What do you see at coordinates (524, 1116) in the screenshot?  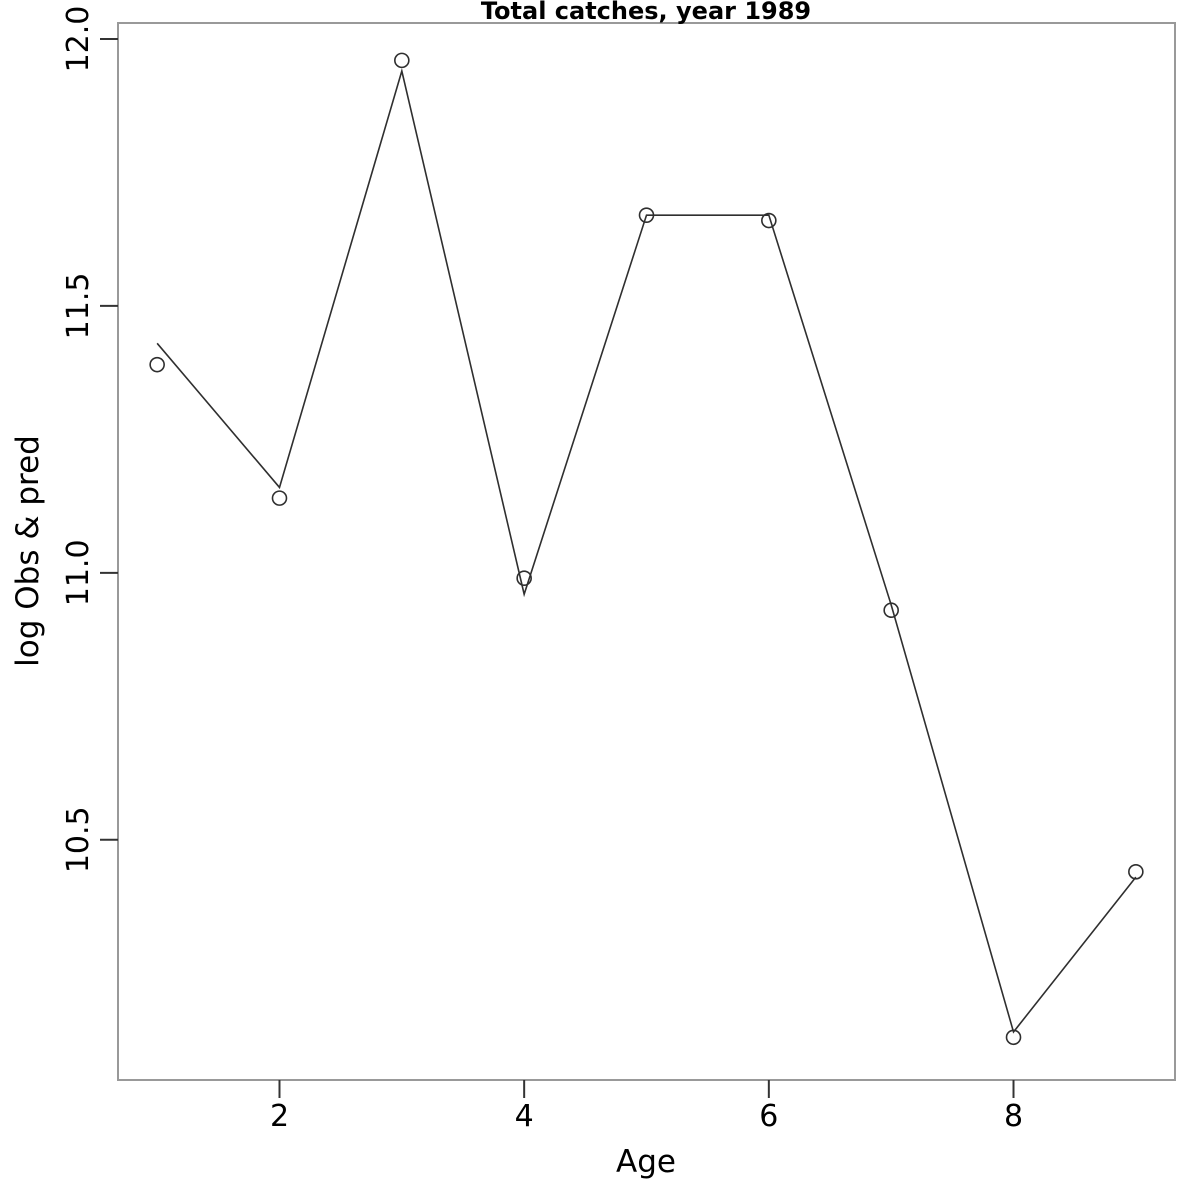 I see `x-tick-label: 4` at bounding box center [524, 1116].